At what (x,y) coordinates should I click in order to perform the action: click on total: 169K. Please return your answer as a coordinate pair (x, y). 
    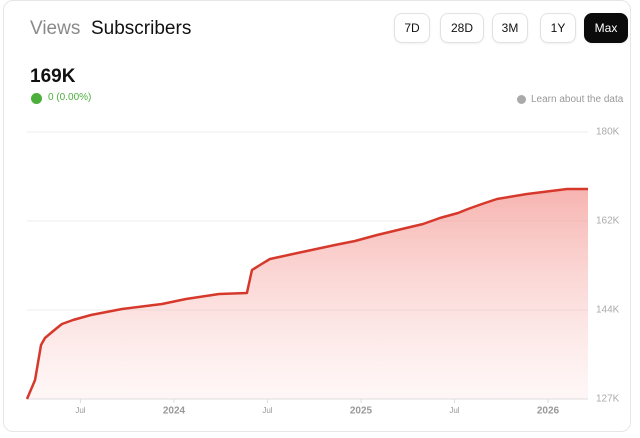
    Looking at the image, I should click on (53, 76).